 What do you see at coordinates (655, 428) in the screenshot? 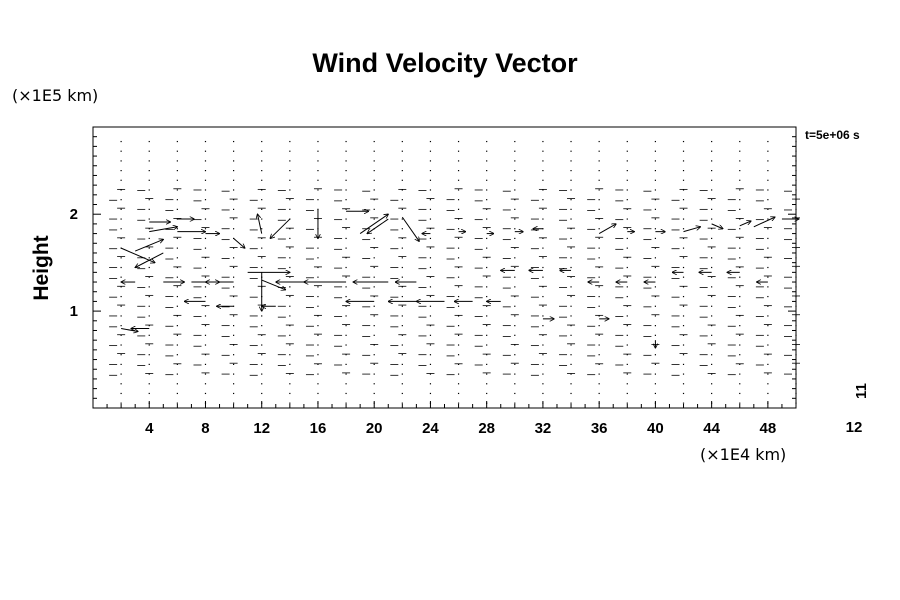
I see `x-tick-label: 40` at bounding box center [655, 428].